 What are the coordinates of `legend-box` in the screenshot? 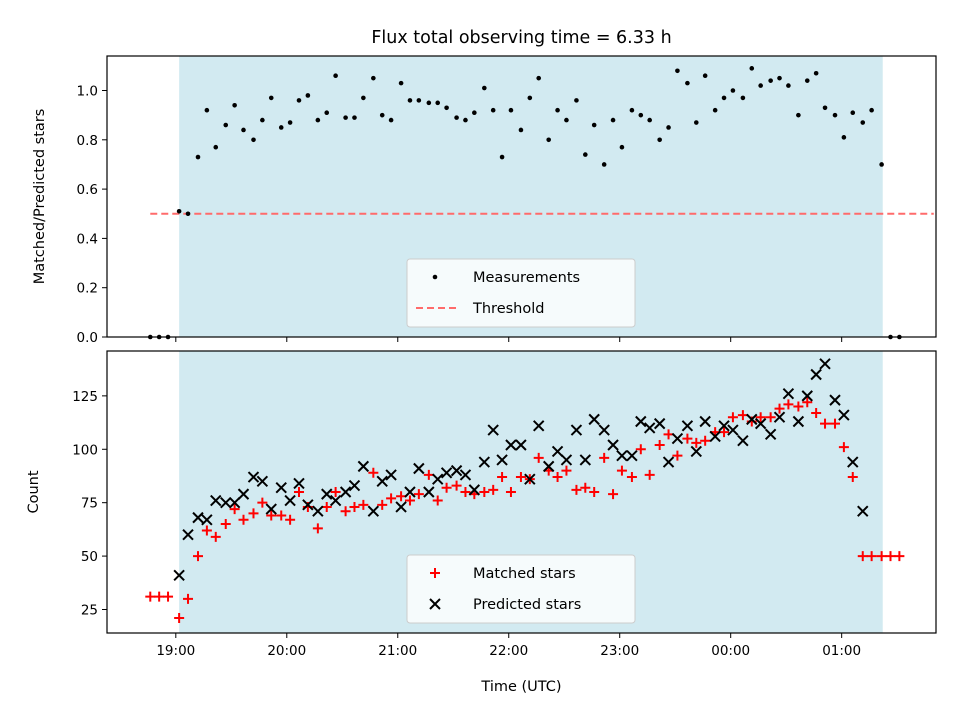 It's located at (521, 589).